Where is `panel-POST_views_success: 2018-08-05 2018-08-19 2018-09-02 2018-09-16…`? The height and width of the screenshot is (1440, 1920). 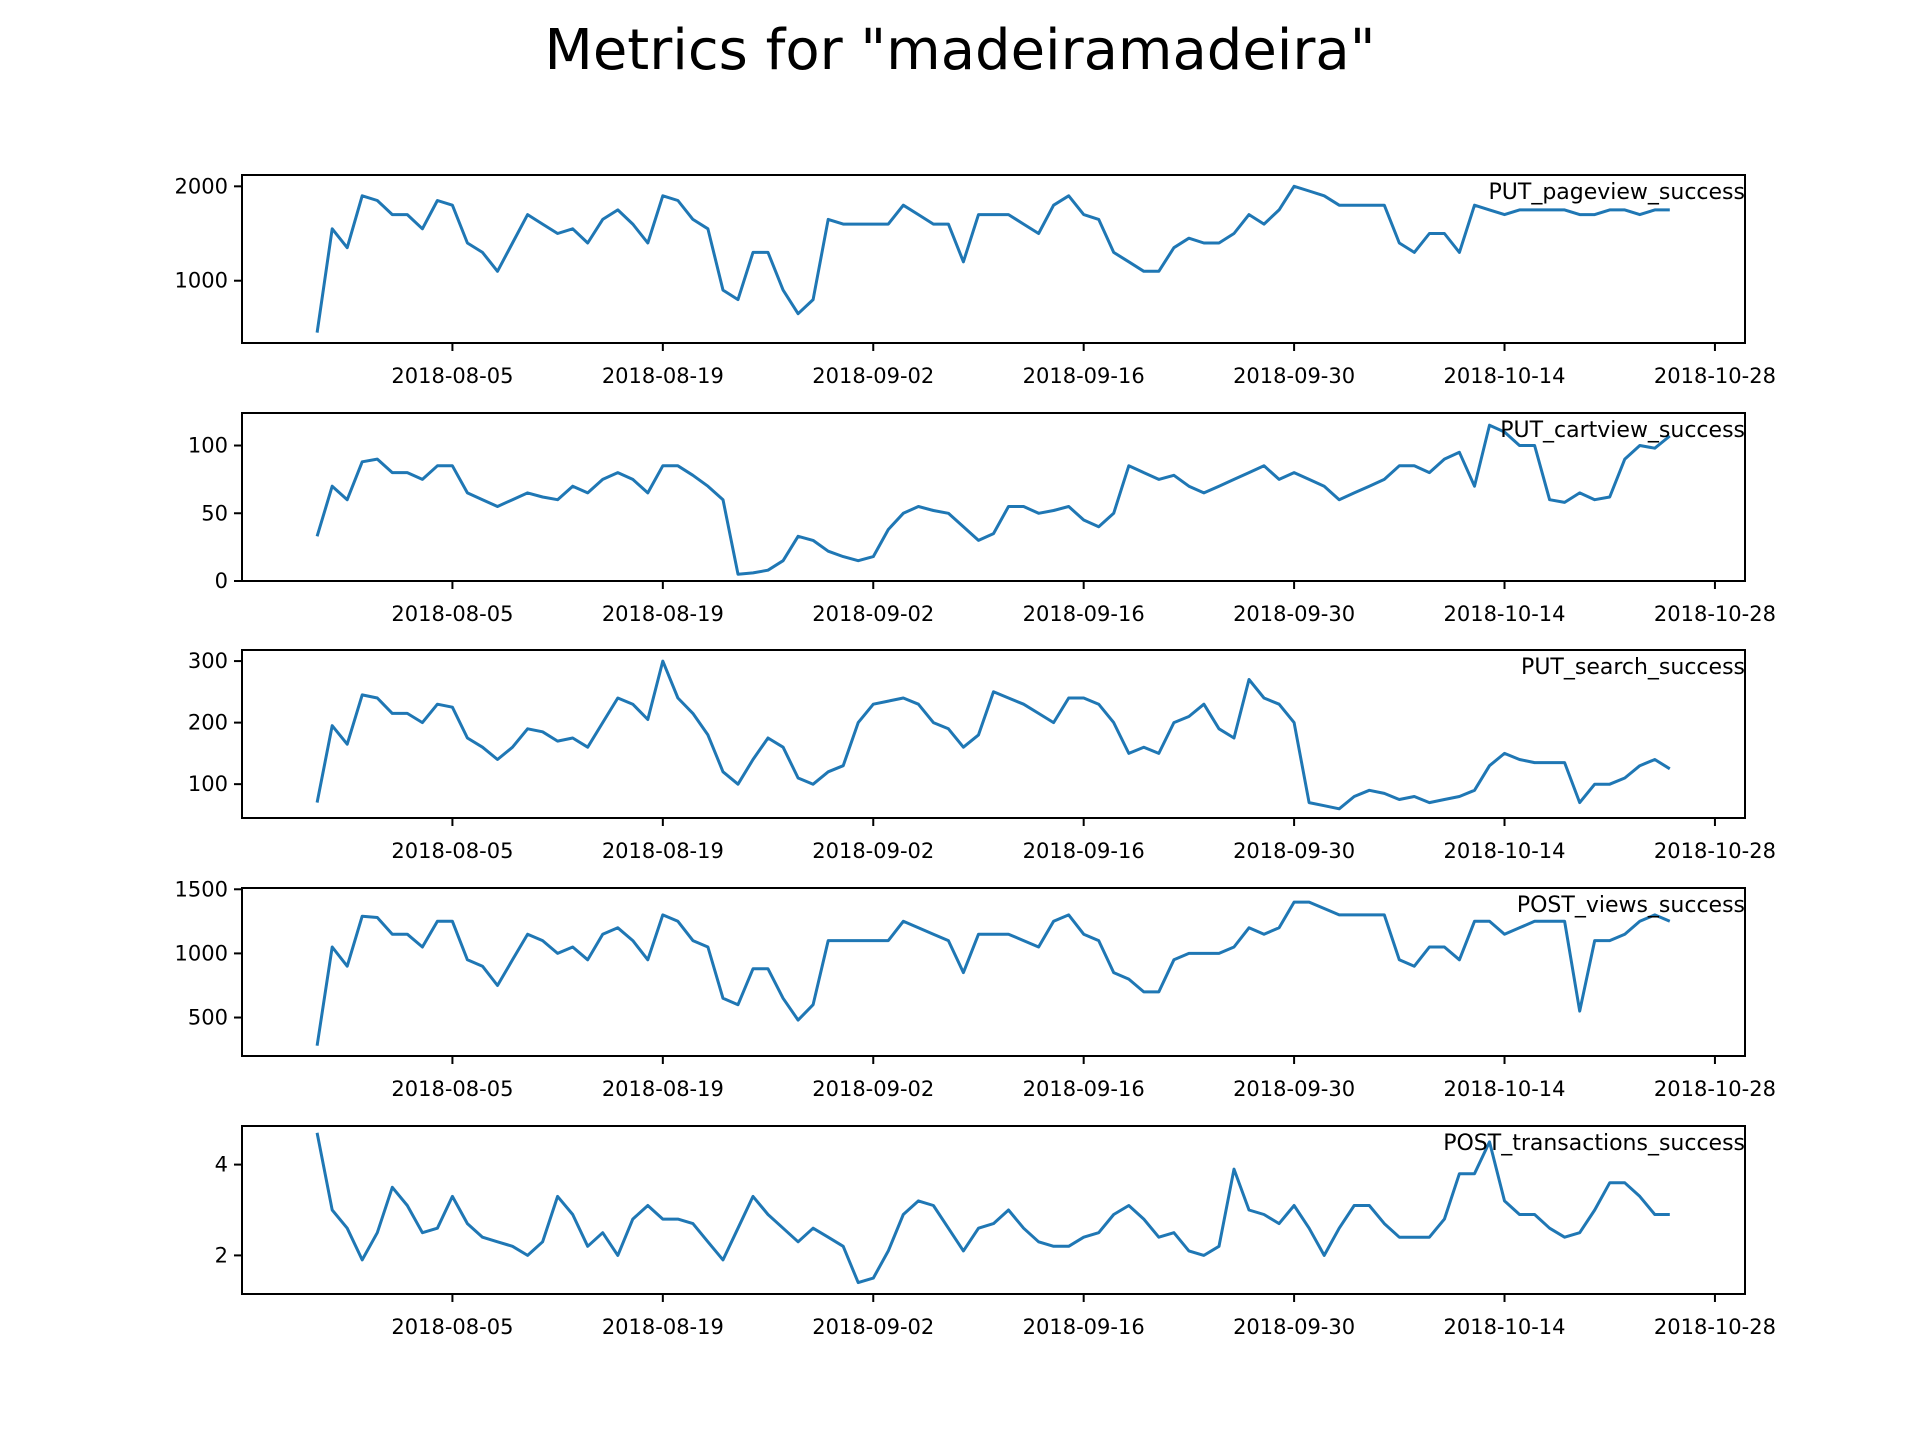
panel-POST_views_success: 2018-08-05 2018-08-19 2018-09-02 2018-09-16… is located at coordinates (975, 989).